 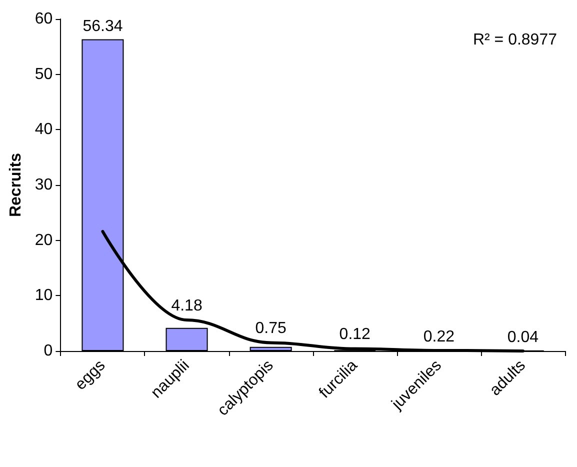 What do you see at coordinates (48, 351) in the screenshot?
I see `y-tick-label: 0` at bounding box center [48, 351].